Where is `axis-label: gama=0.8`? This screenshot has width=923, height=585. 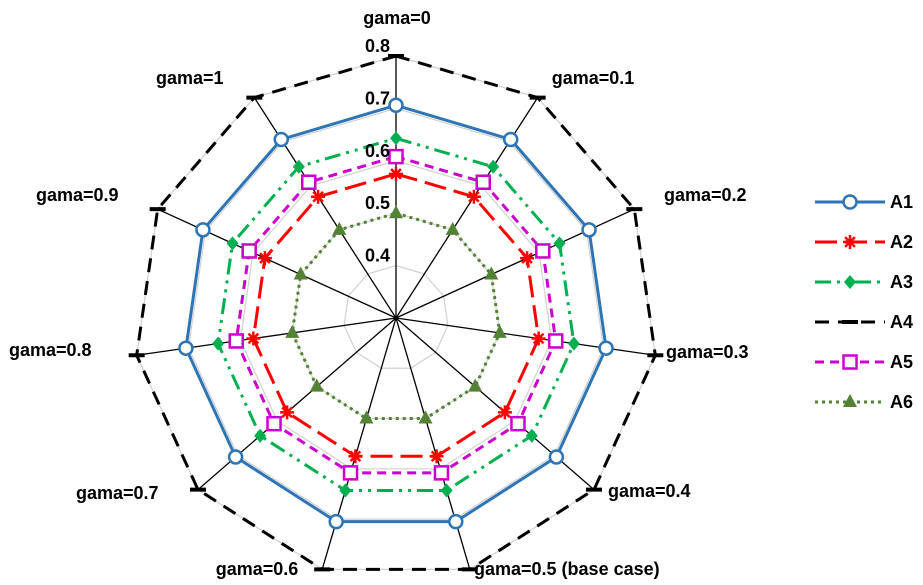
axis-label: gama=0.8 is located at coordinates (50, 350).